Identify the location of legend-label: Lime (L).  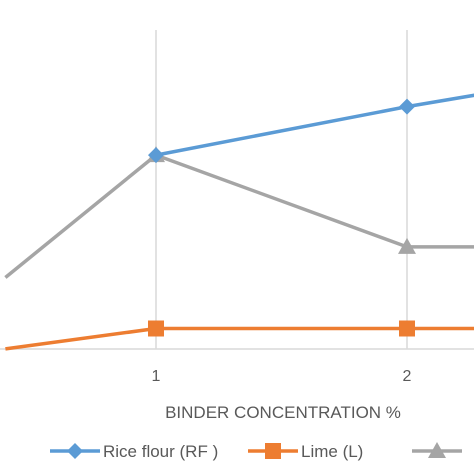
(332, 451).